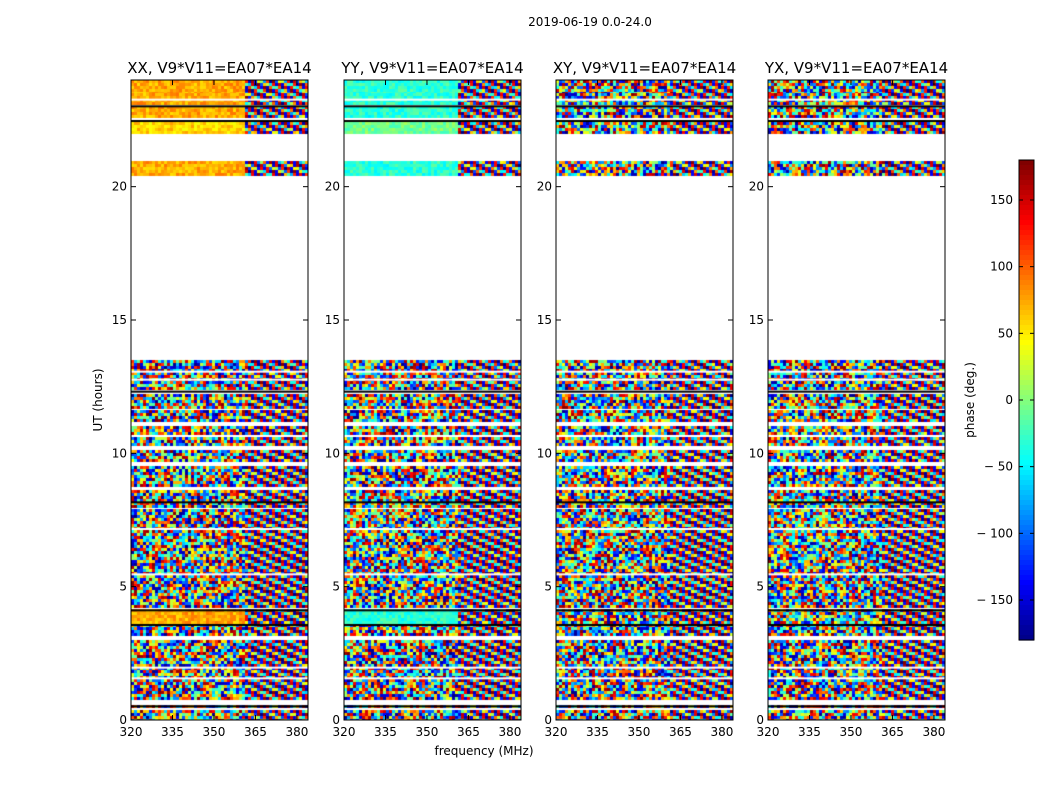 This screenshot has height=800, width=1050. What do you see at coordinates (1009, 400) in the screenshot?
I see `colorbar-tick-label: 0` at bounding box center [1009, 400].